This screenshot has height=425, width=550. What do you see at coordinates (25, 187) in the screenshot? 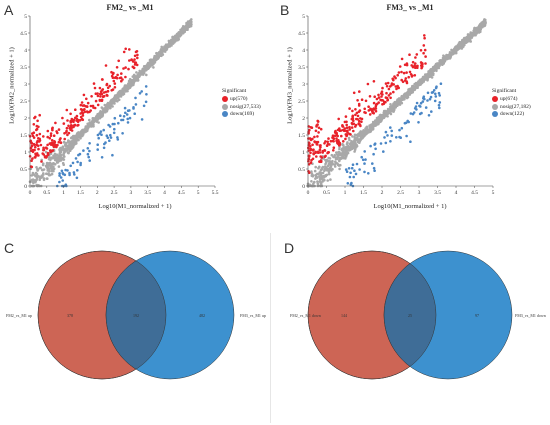
I see `y-tick-label: 0` at bounding box center [25, 187].